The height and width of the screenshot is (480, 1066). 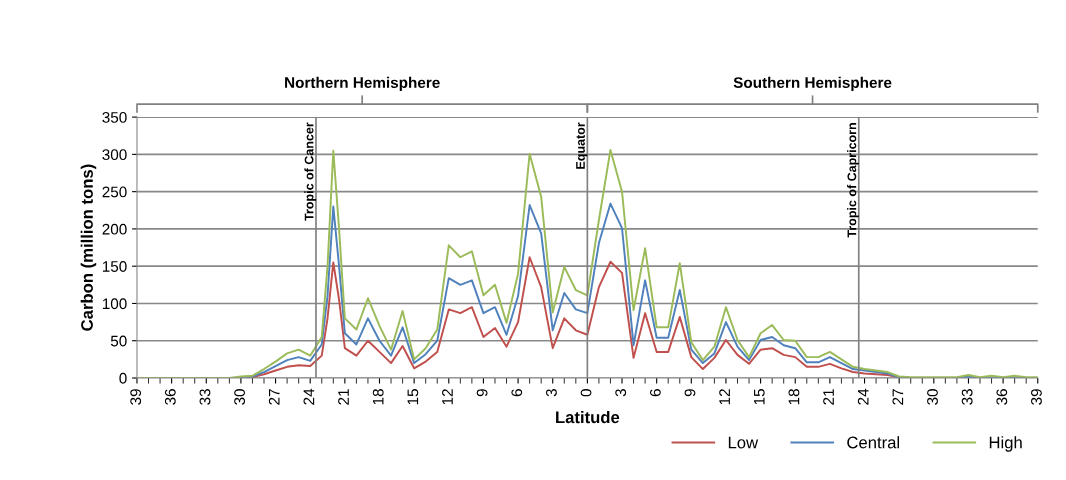 I want to click on y-tick-label: 150, so click(x=114, y=266).